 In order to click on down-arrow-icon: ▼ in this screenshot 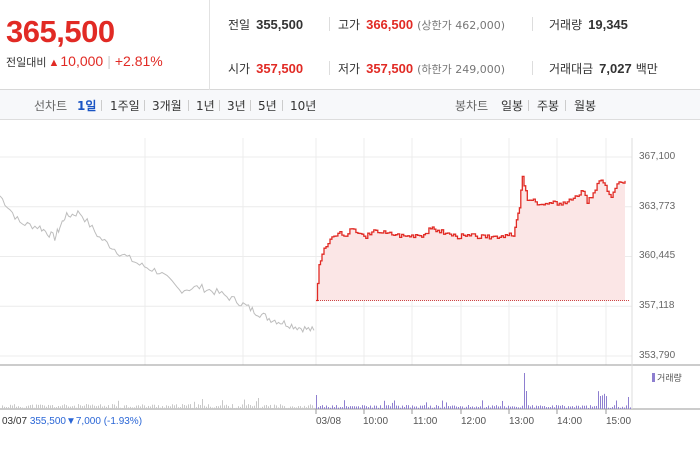, I will do `click(70, 421)`.